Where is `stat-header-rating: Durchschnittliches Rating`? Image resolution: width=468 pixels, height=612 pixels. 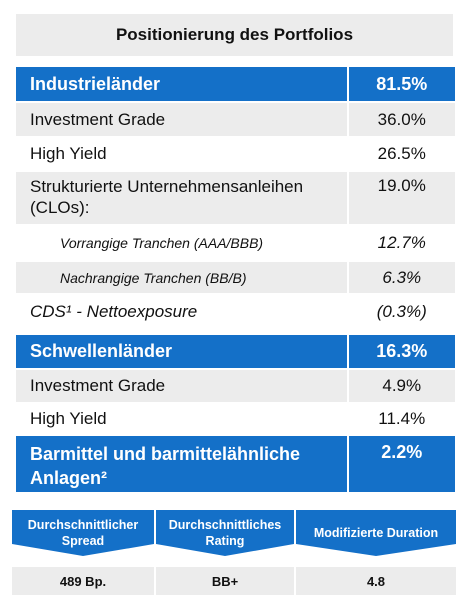 stat-header-rating: Durchschnittliches Rating is located at coordinates (225, 533).